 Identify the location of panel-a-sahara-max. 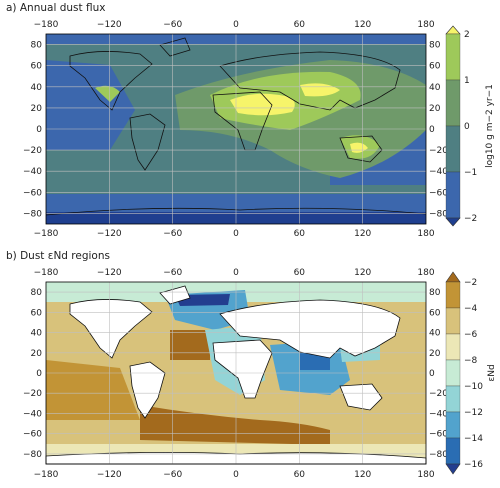
(262, 104).